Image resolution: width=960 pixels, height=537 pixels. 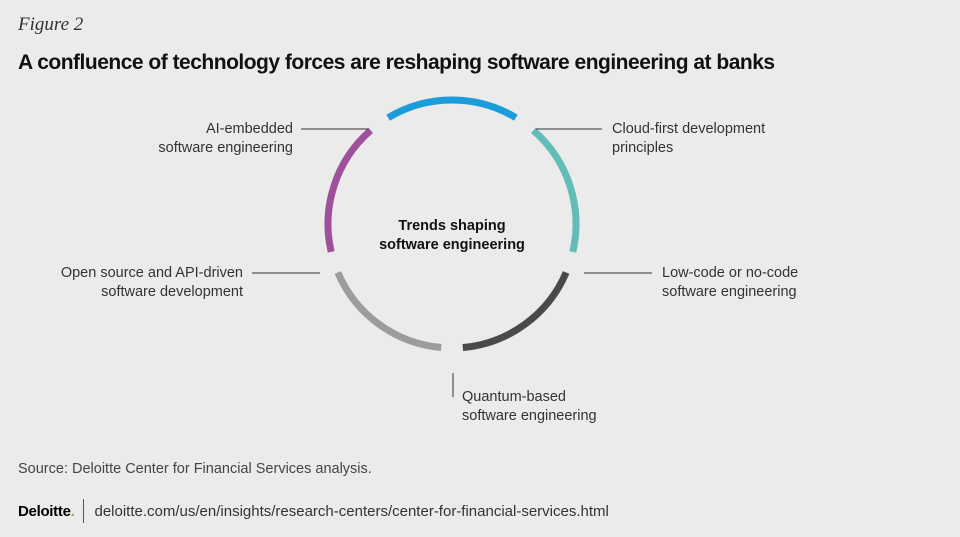 I want to click on label-quantum-line2: software engineering, so click(x=529, y=416).